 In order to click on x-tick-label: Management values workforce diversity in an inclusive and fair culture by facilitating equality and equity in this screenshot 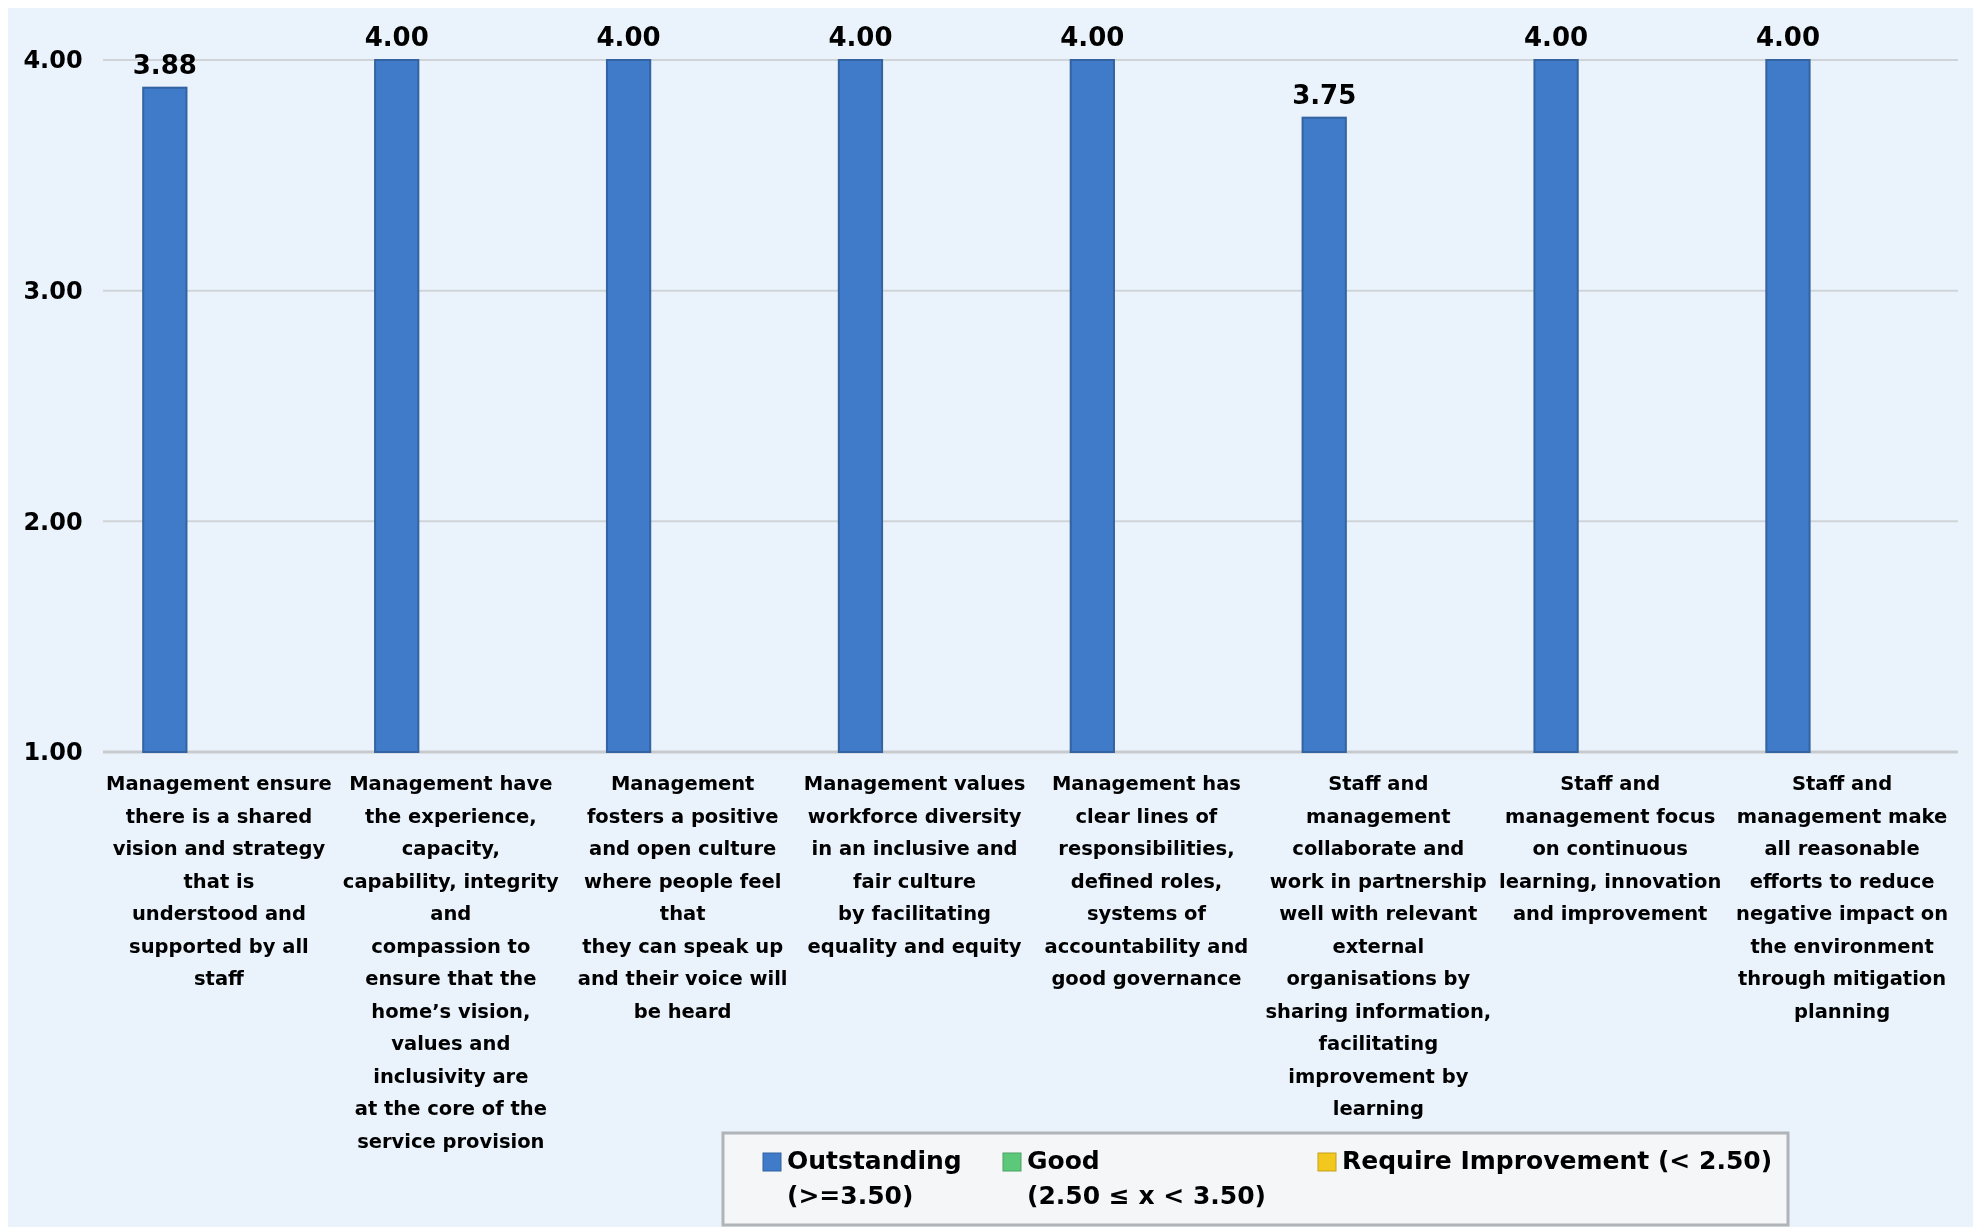, I will do `click(914, 865)`.